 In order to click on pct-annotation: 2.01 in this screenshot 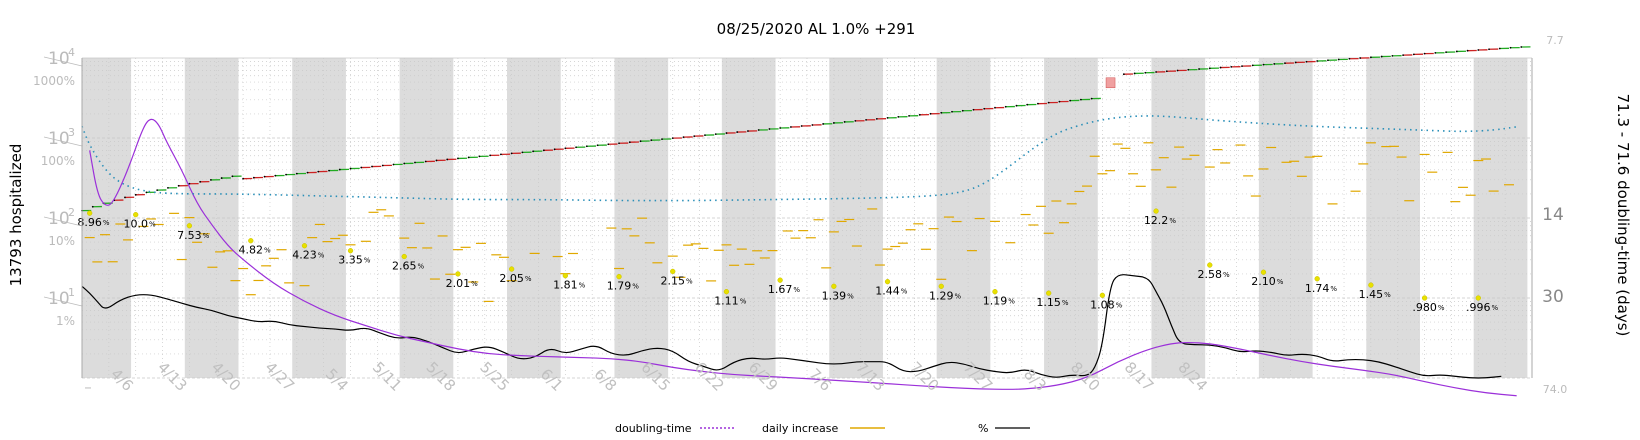, I will do `click(458, 283)`.